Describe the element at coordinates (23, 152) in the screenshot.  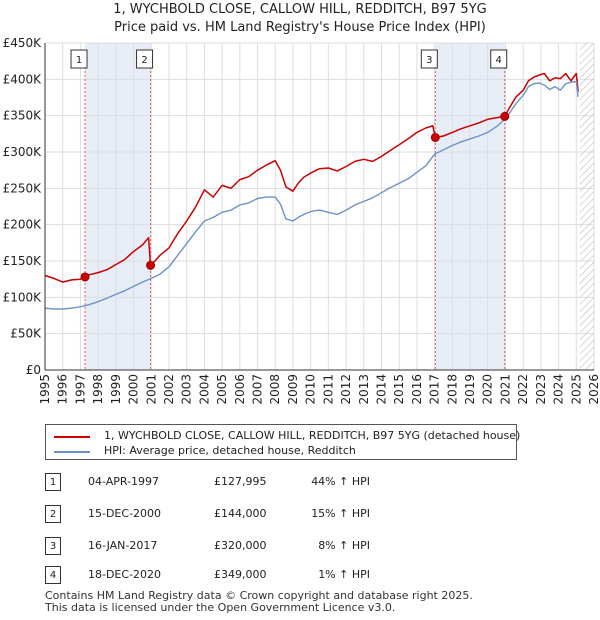
I see `y-tick-label: £300K` at that location.